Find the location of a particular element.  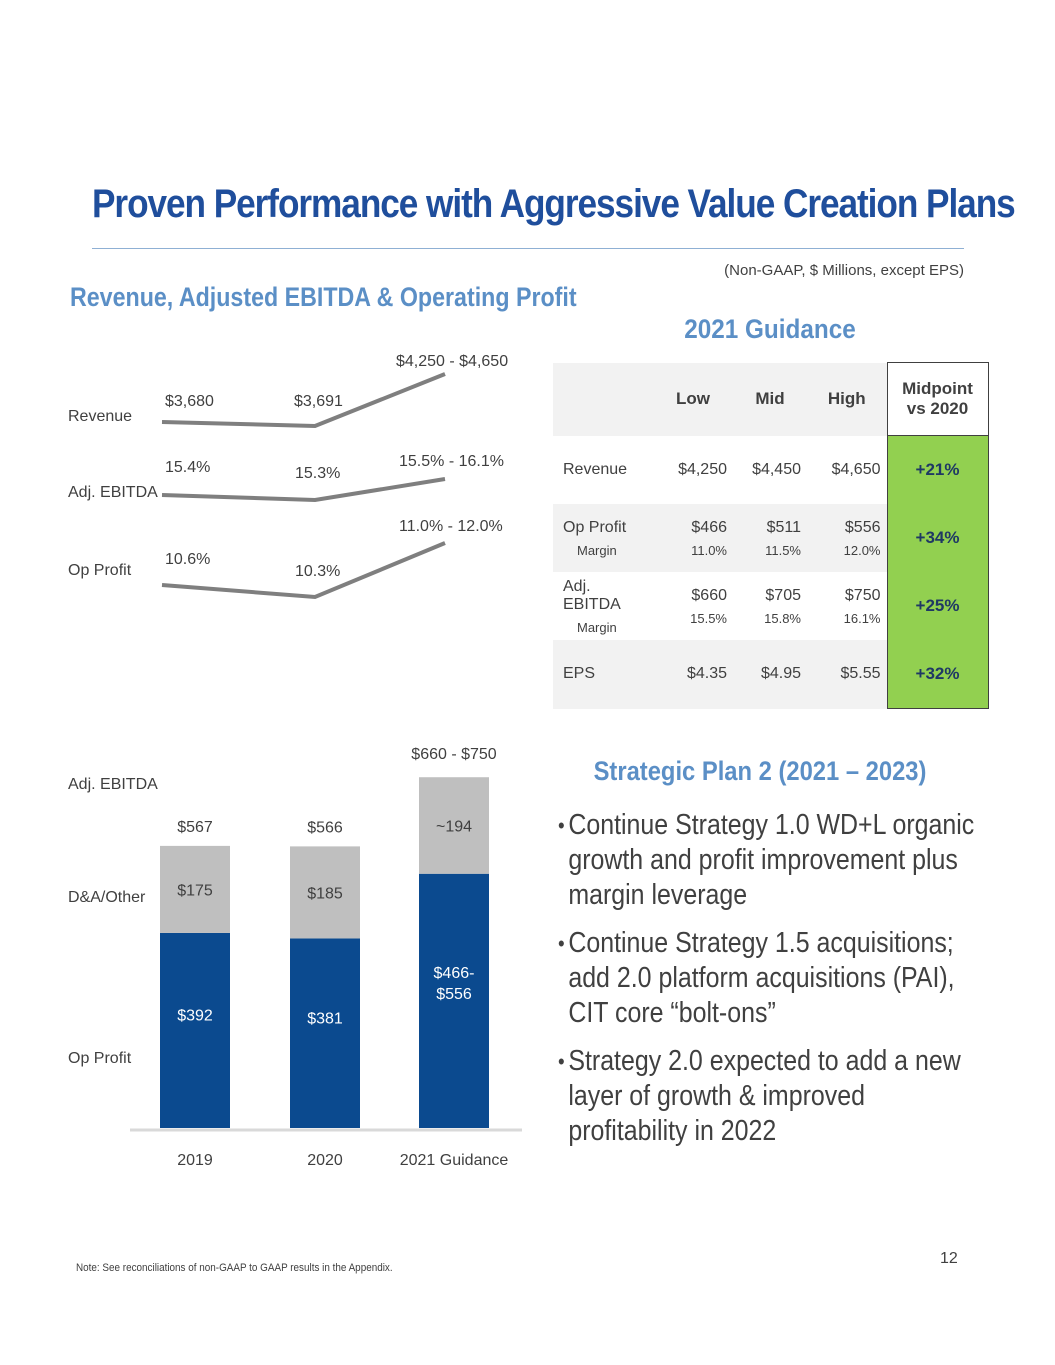

bar-row-label-op: Op Profit is located at coordinates (100, 1058).